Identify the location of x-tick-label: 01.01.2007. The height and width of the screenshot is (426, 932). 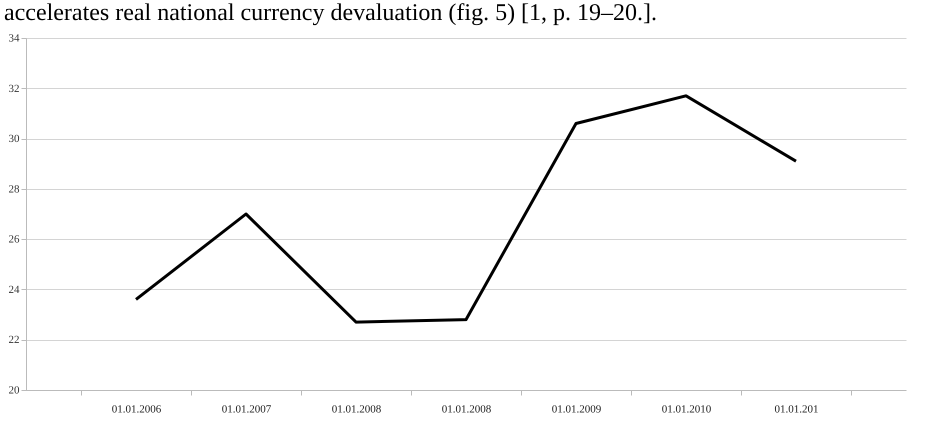
(247, 410).